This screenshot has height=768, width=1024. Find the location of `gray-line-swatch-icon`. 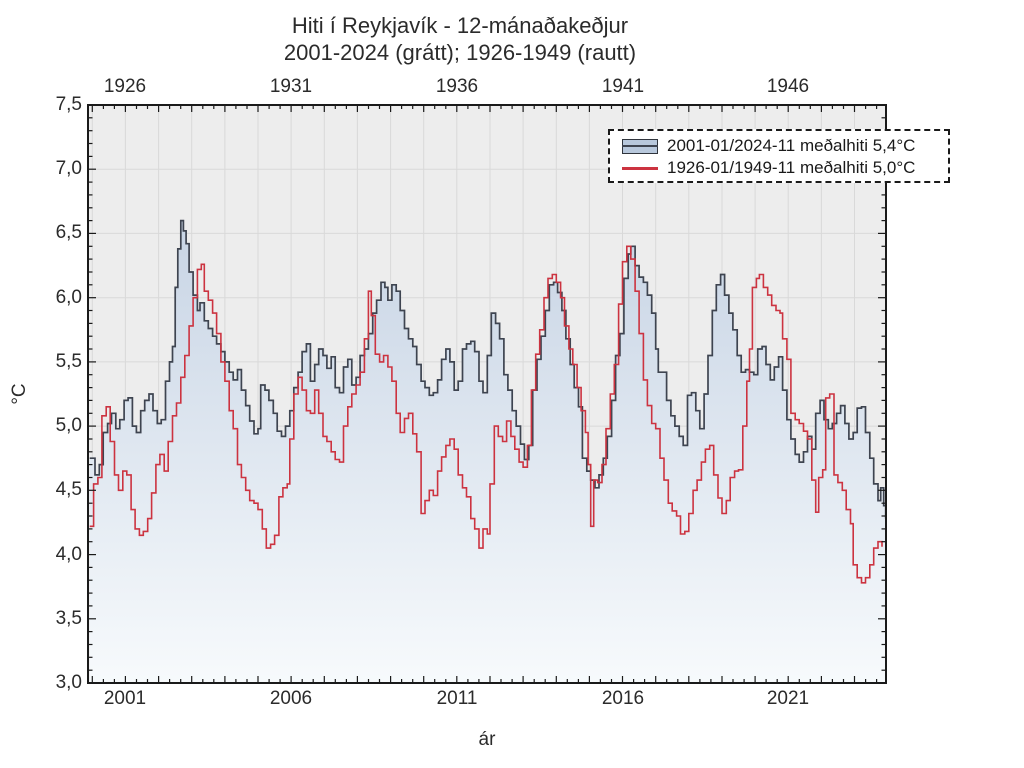

gray-line-swatch-icon is located at coordinates (640, 146).